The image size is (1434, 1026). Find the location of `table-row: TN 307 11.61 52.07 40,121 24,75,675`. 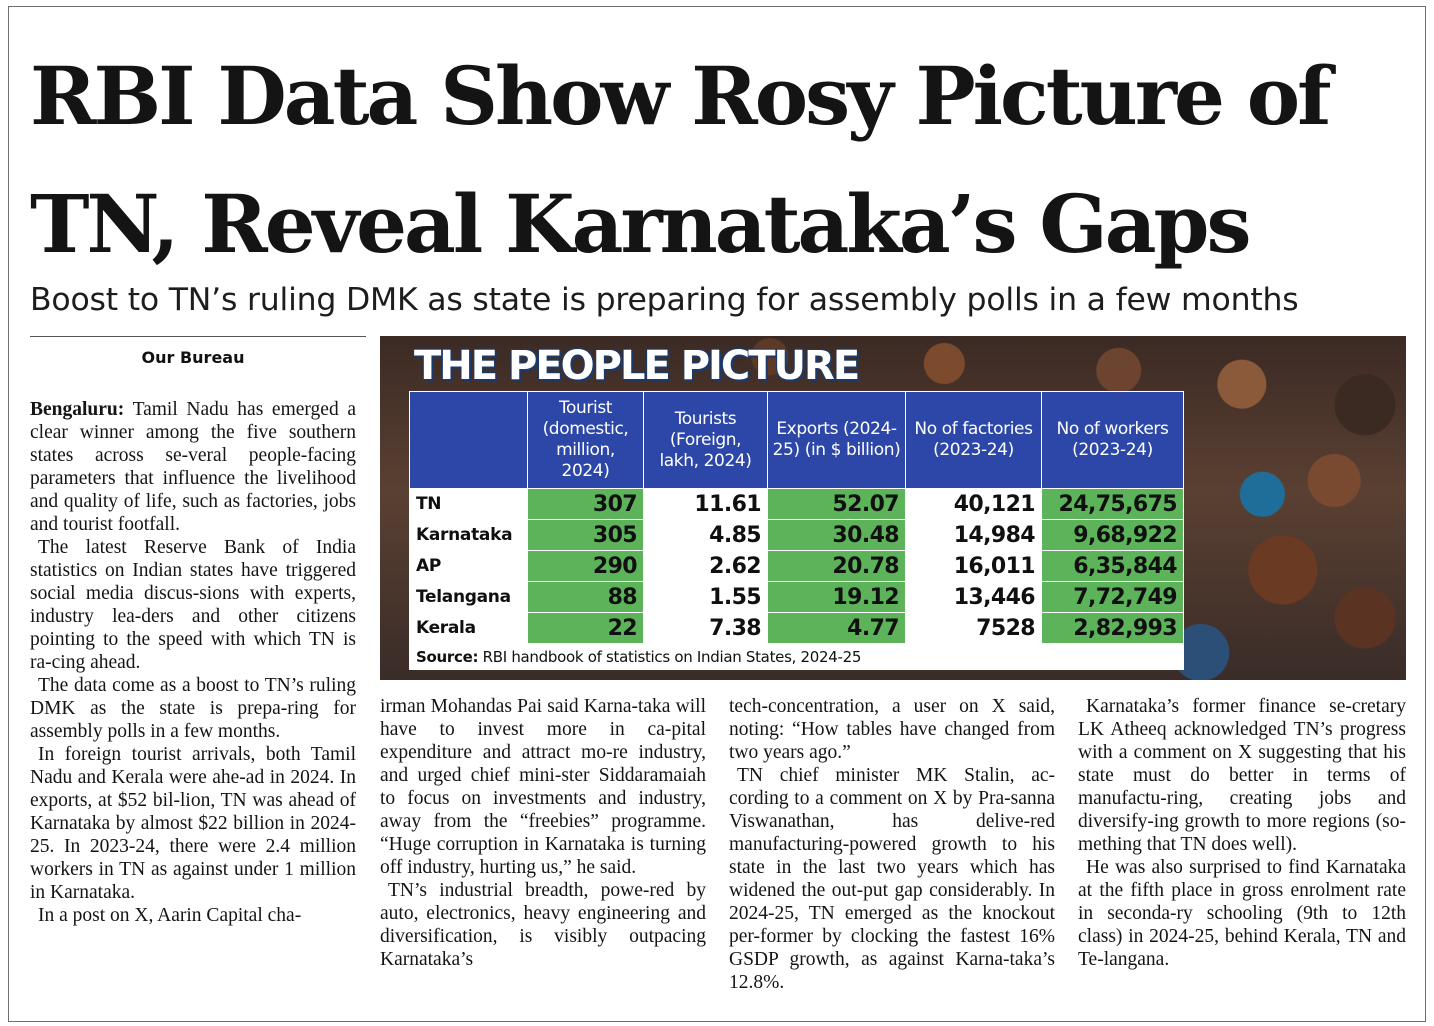

table-row: TN 307 11.61 52.07 40,121 24,75,675 is located at coordinates (796, 504).